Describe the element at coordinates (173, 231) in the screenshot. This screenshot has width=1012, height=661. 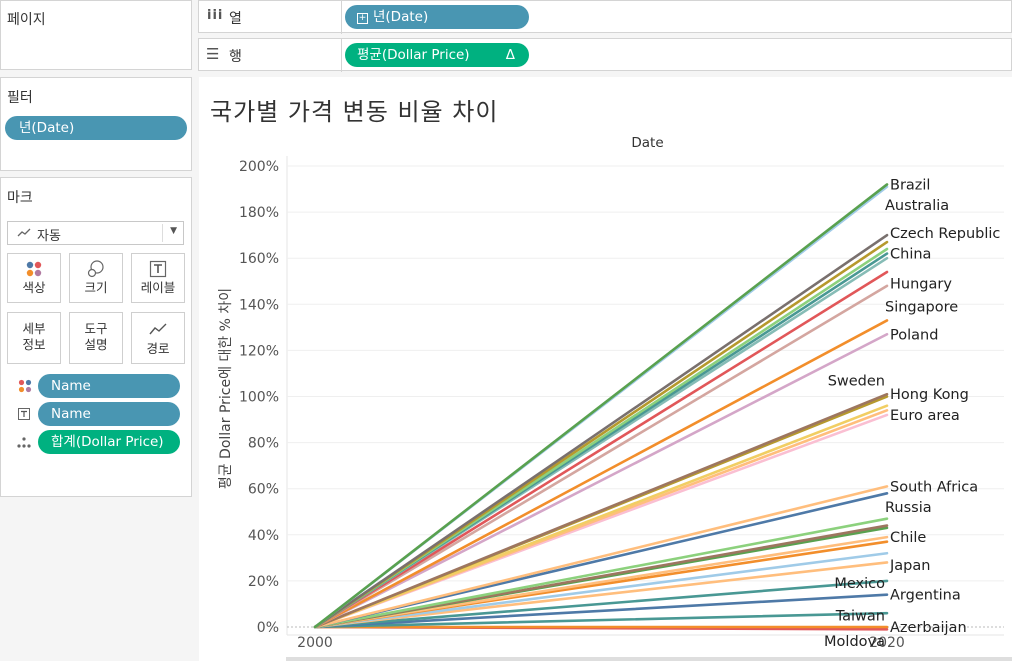
I see `chevron-down-icon: ▼` at that location.